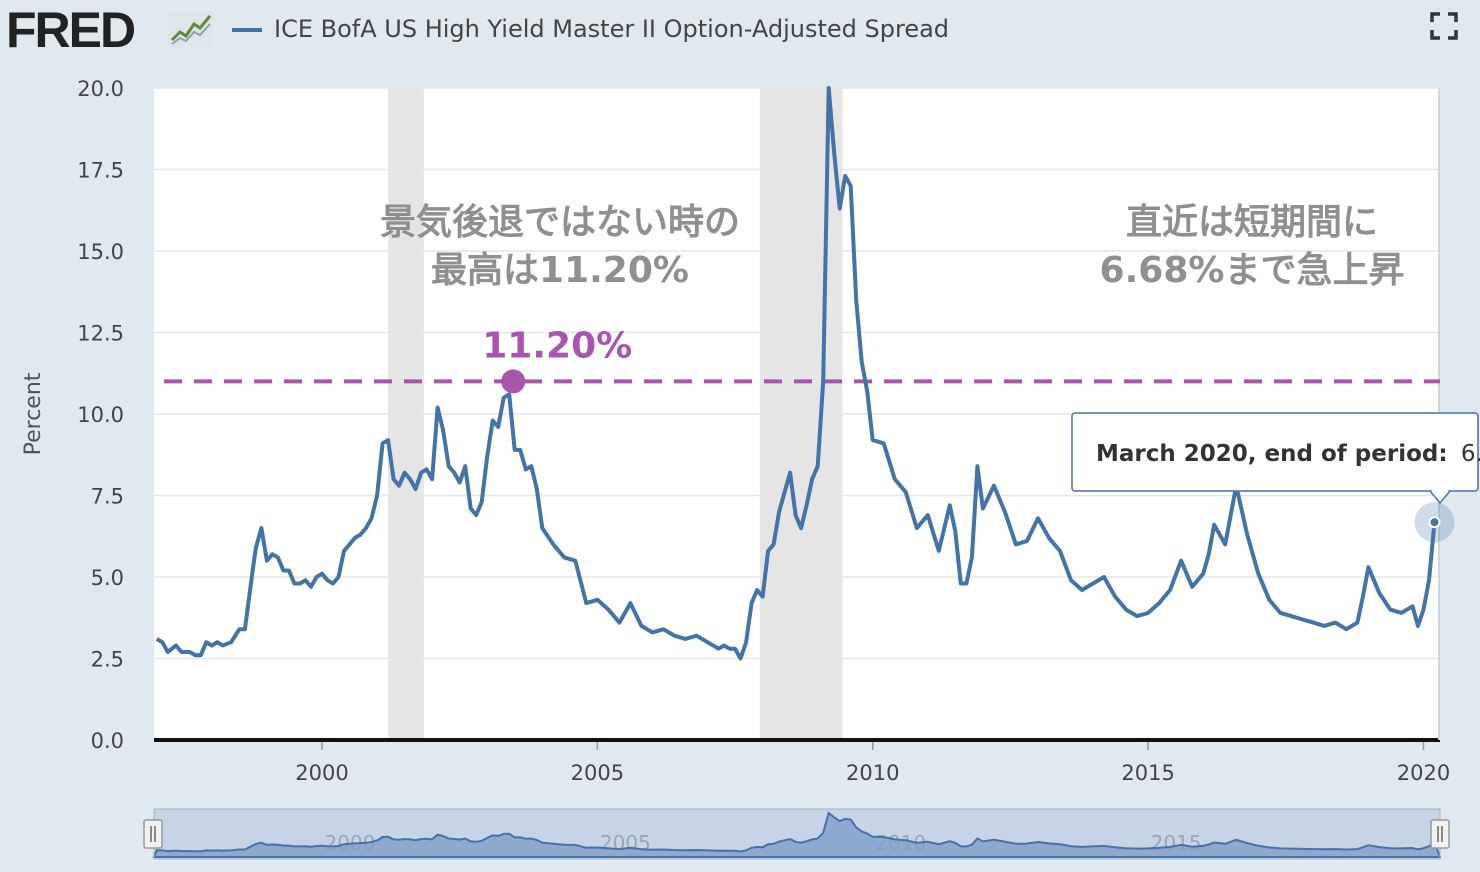 The image size is (1480, 872). Describe the element at coordinates (100, 171) in the screenshot. I see `y-tick-label: 17.5` at that location.